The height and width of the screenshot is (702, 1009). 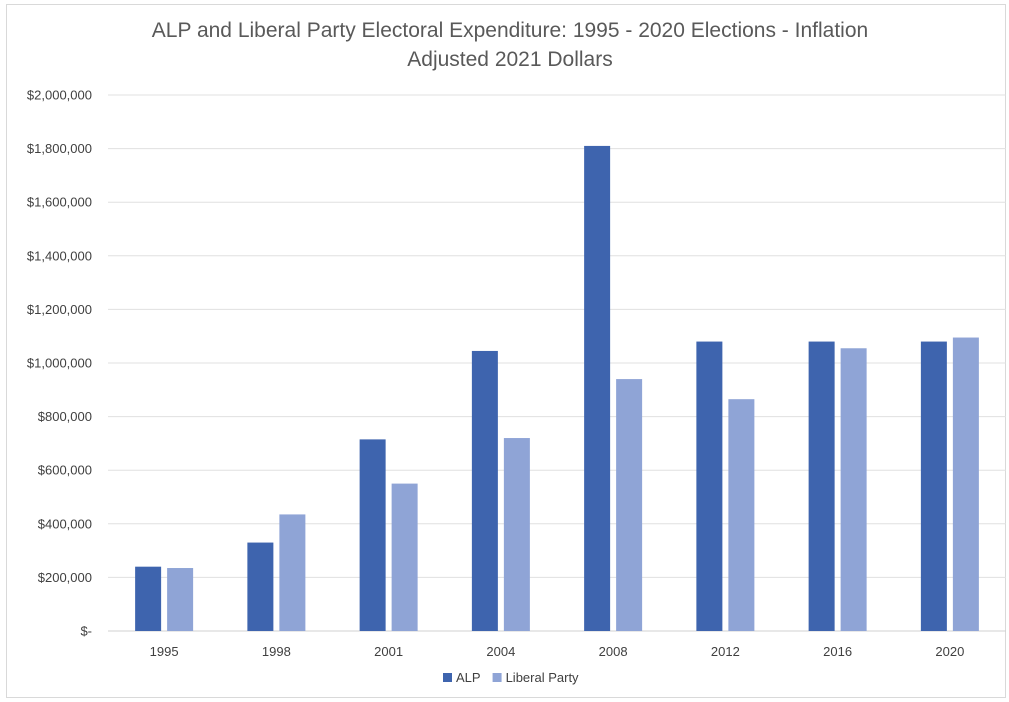 What do you see at coordinates (542, 677) in the screenshot?
I see `legend-label-liberal-party: Liberal Party` at bounding box center [542, 677].